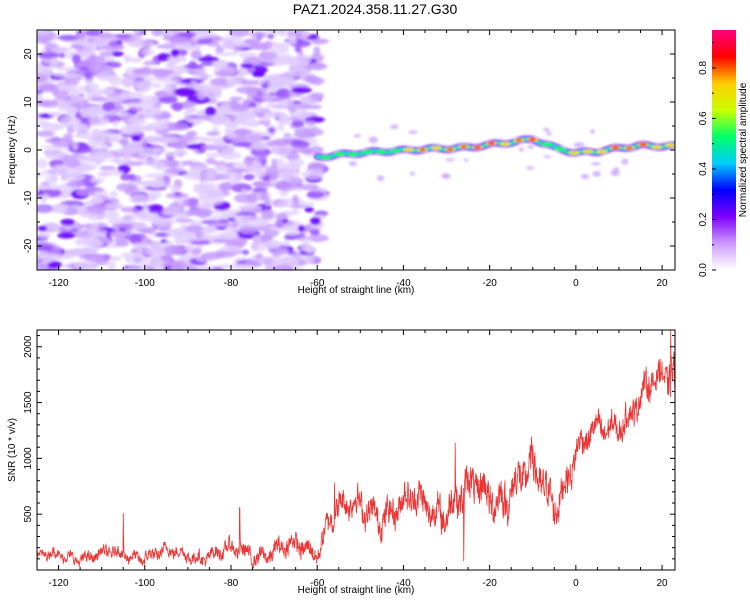  I want to click on x-tick-label: -100, so click(145, 583).